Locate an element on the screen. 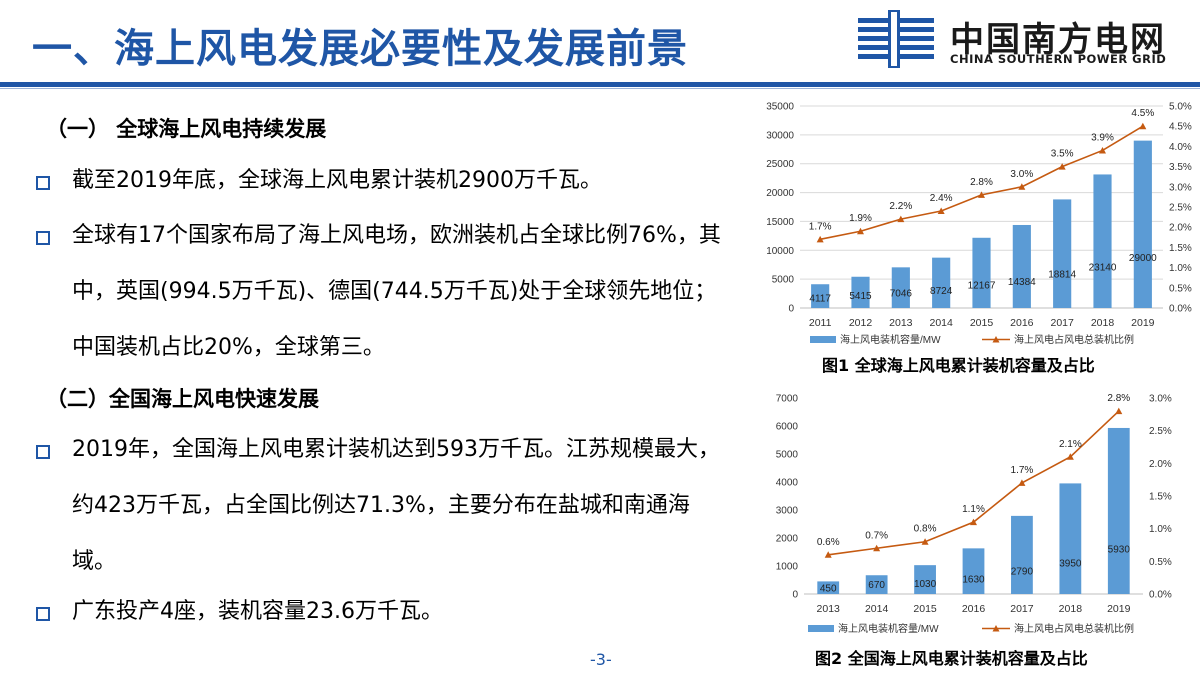 This screenshot has width=1200, height=675. y-right-tick-label: 3.5% is located at coordinates (1180, 167).